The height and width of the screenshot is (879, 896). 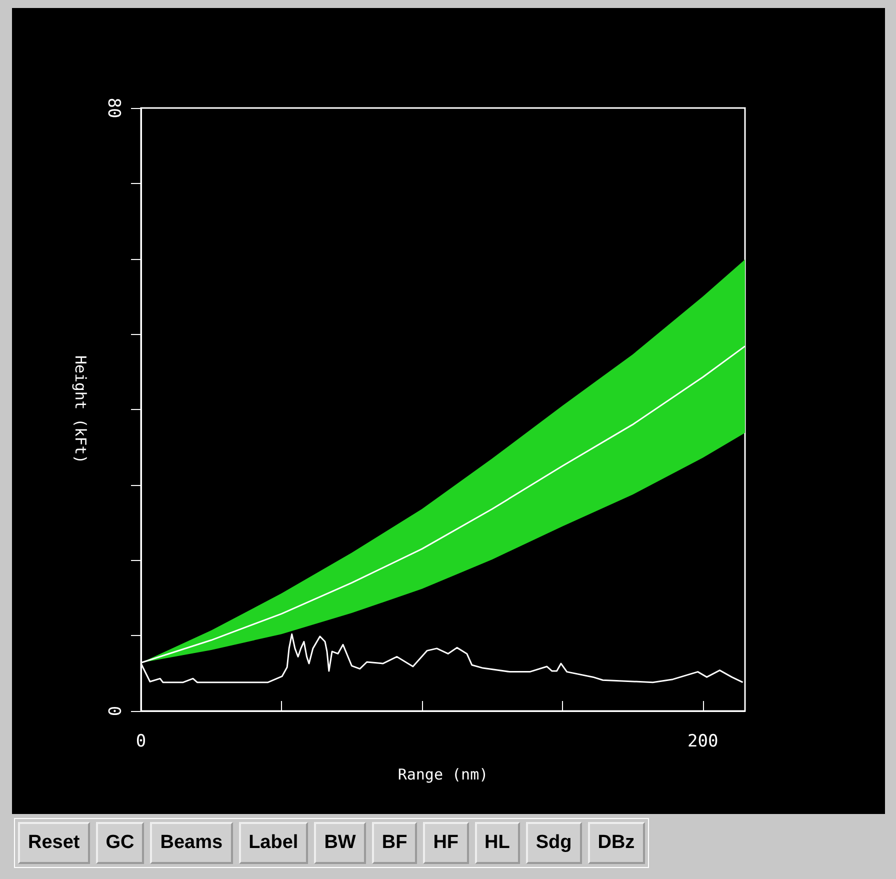 What do you see at coordinates (81, 409) in the screenshot?
I see `y-axis-title: Height (kFt)` at bounding box center [81, 409].